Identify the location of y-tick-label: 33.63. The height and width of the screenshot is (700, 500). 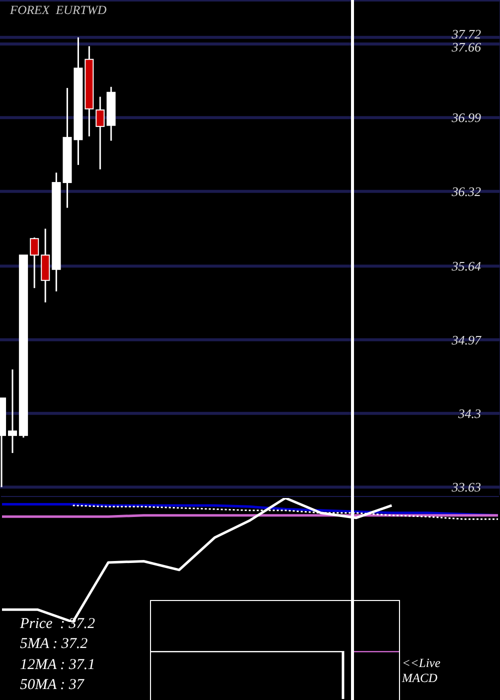
(466, 487).